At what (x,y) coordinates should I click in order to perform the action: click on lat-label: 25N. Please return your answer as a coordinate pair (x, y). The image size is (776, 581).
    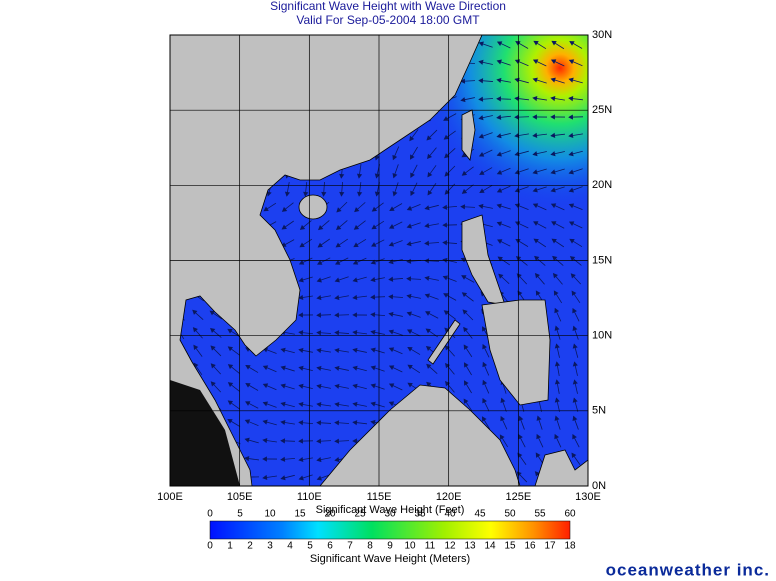
    Looking at the image, I should click on (602, 110).